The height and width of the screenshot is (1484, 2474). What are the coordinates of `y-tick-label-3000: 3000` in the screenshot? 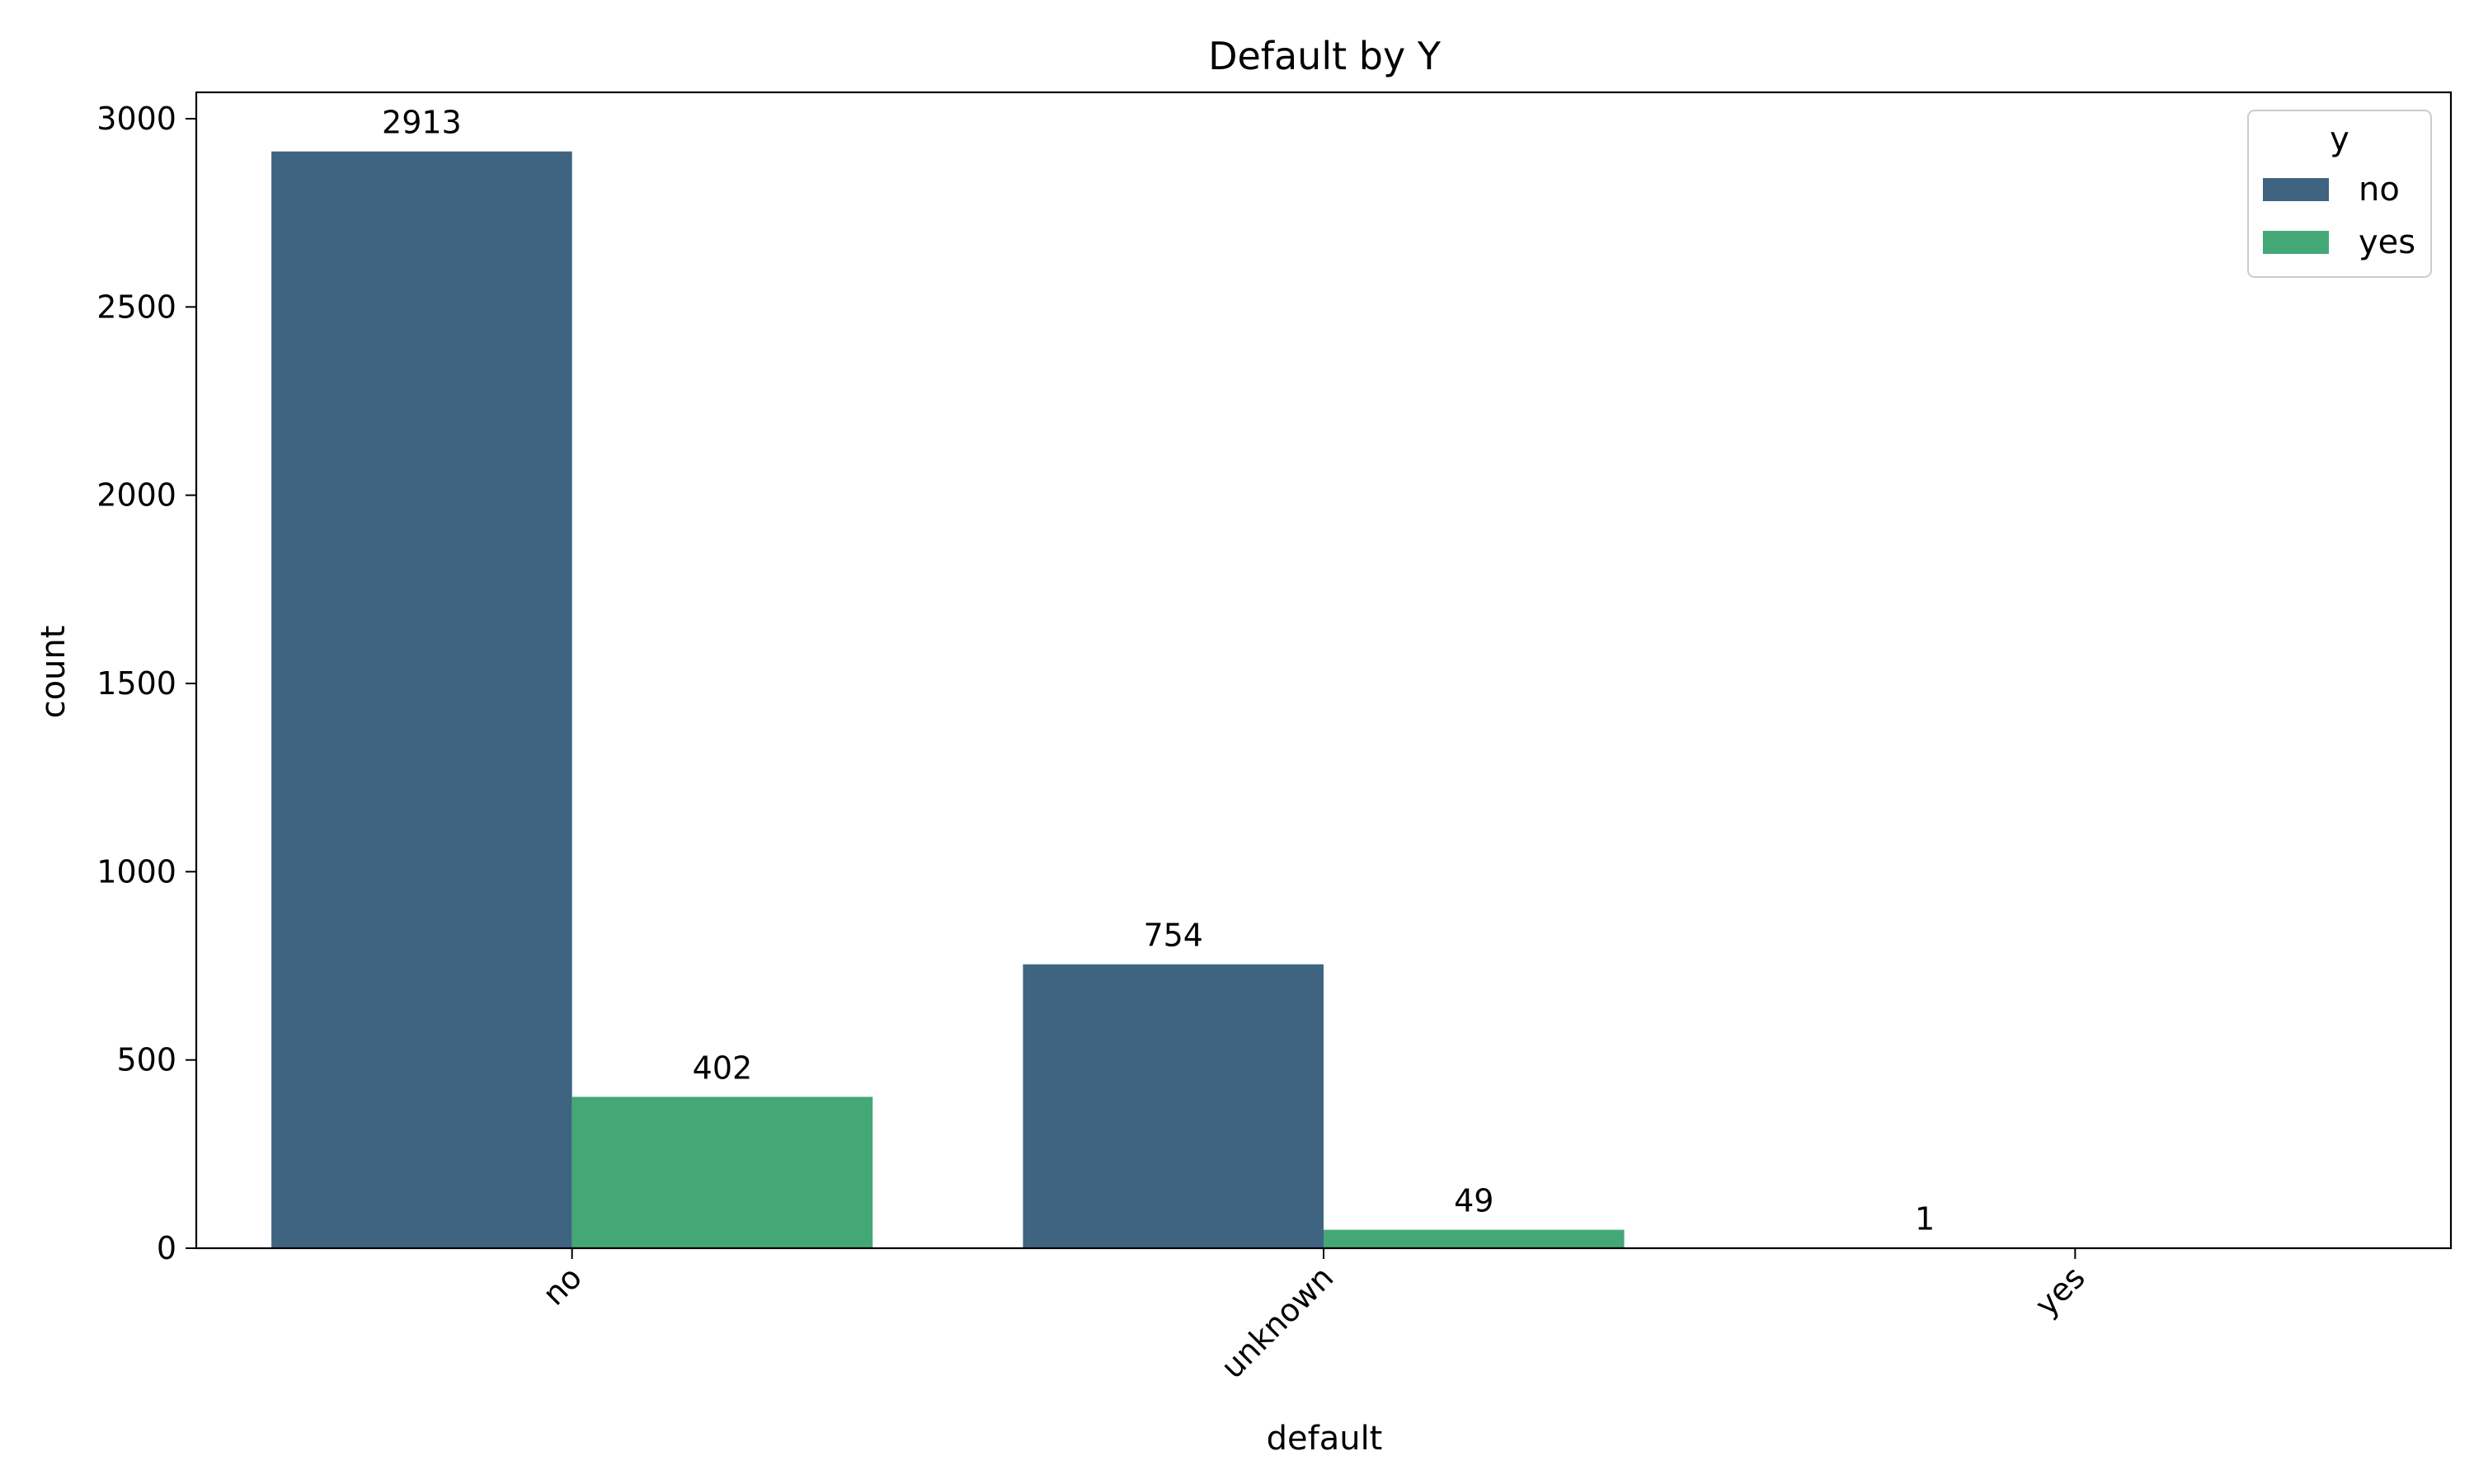 It's located at (136, 119).